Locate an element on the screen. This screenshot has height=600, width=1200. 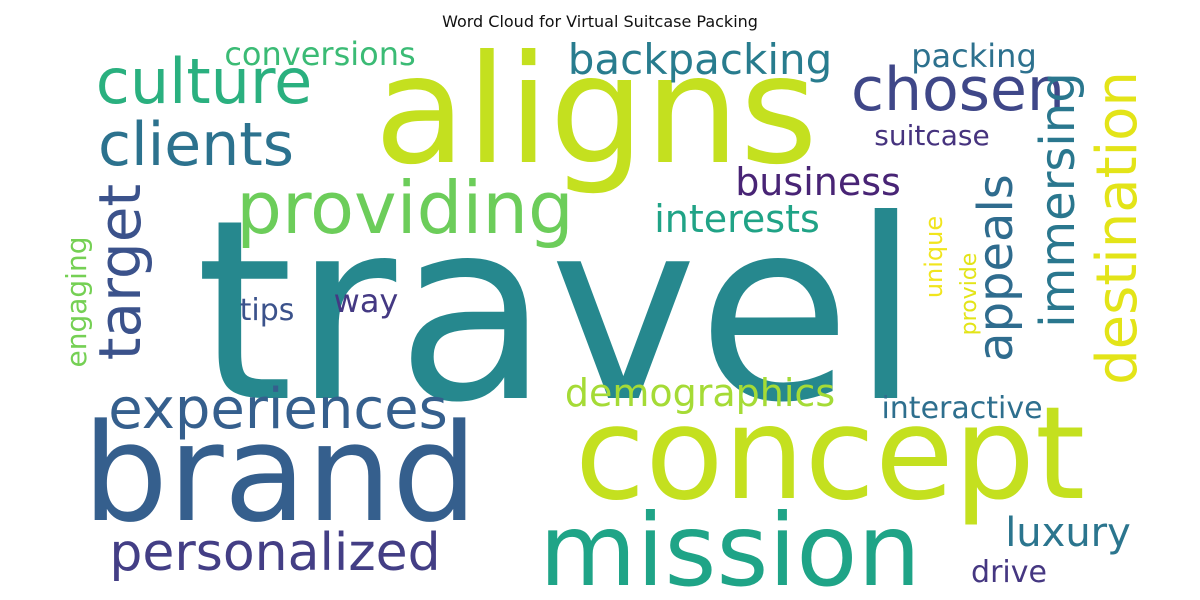
word-provide: provide is located at coordinates (969, 294).